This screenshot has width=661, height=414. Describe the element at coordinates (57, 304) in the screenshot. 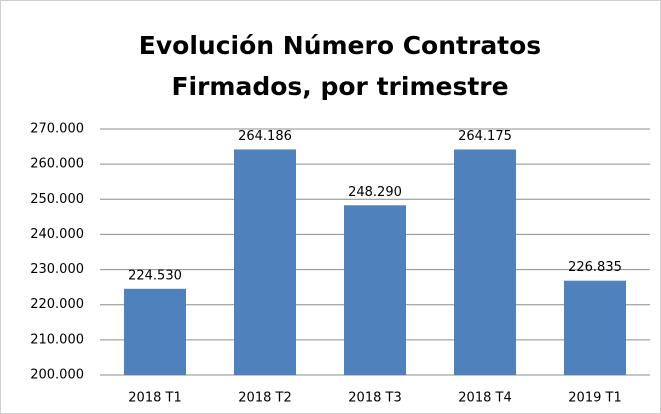

I see `y-tick-label: 220.000` at that location.